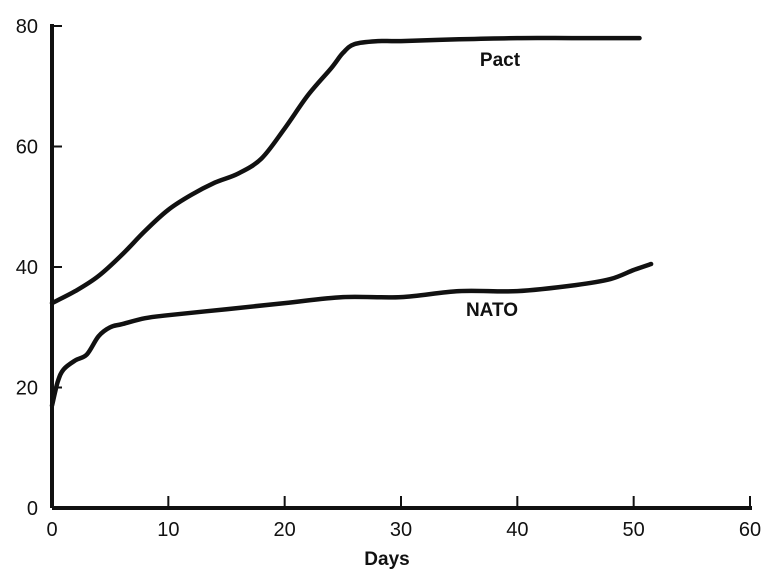 Image resolution: width=766 pixels, height=574 pixels. What do you see at coordinates (51, 530) in the screenshot?
I see `x-tick-label: 0` at bounding box center [51, 530].